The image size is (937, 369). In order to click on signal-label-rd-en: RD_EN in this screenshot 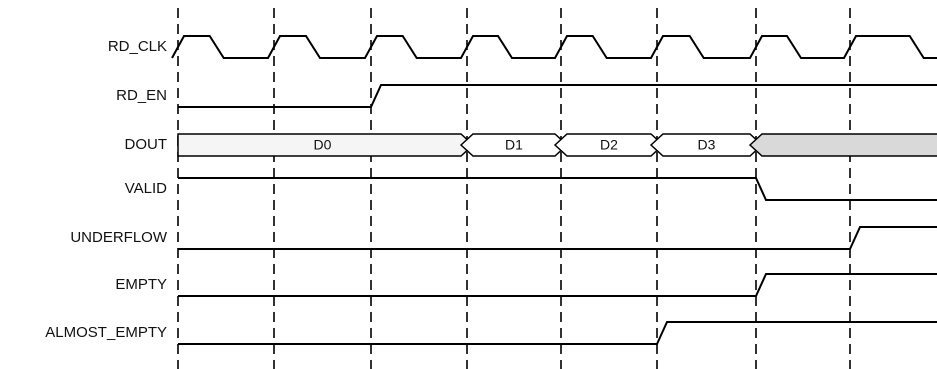, I will do `click(141, 95)`.